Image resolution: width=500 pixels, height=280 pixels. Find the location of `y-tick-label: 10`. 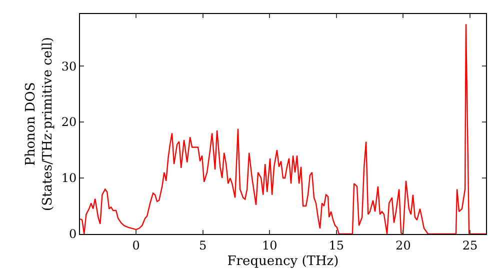

y-tick-label: 10 is located at coordinates (69, 178).